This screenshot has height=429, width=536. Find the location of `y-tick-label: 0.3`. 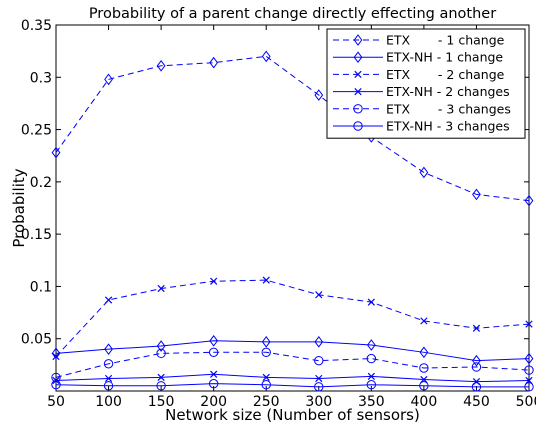

y-tick-label: 0.3 is located at coordinates (41, 78).